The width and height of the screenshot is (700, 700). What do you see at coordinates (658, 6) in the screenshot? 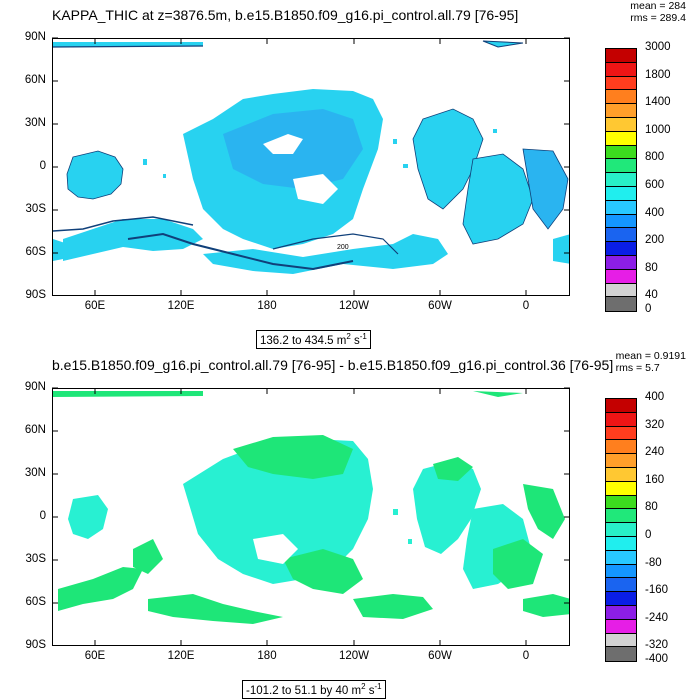
I see `mean-value: mean = 284` at bounding box center [658, 6].